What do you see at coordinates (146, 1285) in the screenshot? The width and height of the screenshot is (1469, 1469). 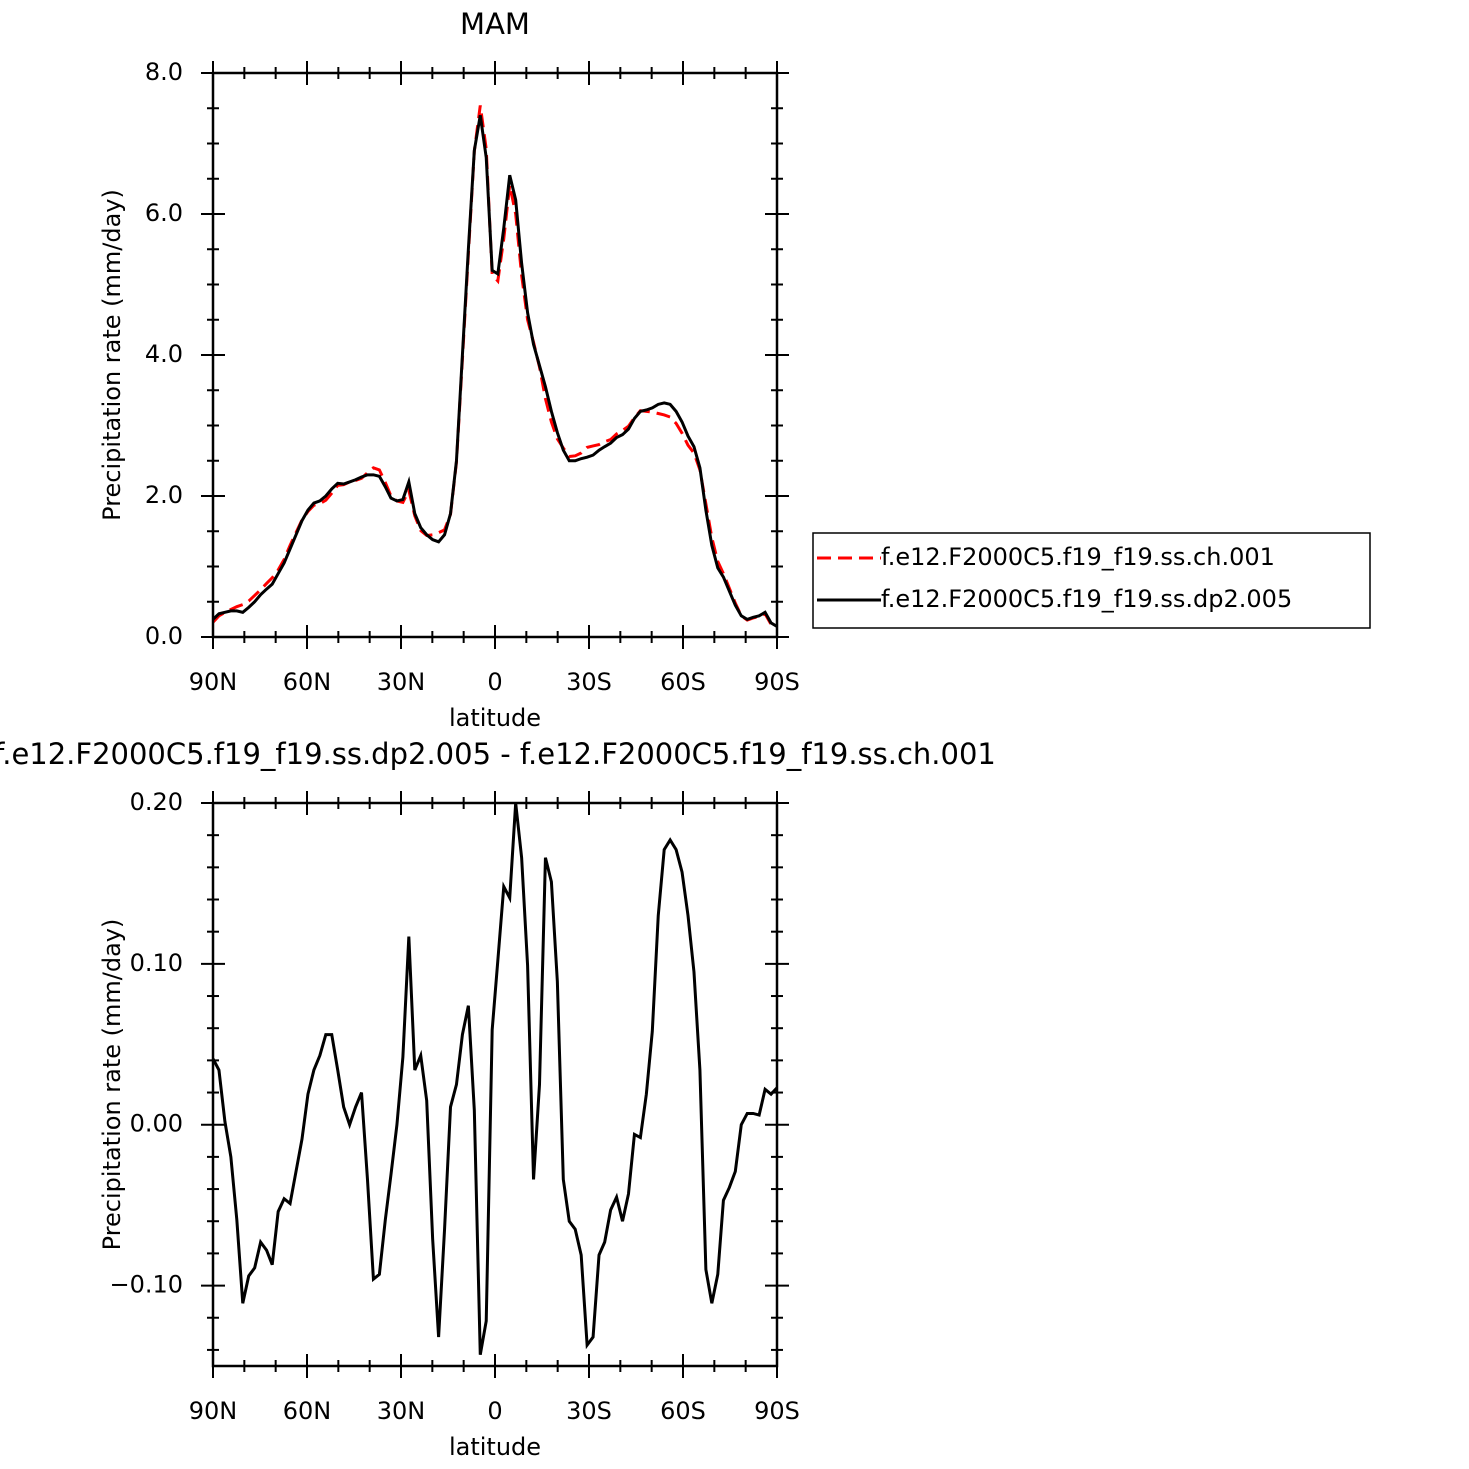 I see `y-tick-label: −0.10` at bounding box center [146, 1285].